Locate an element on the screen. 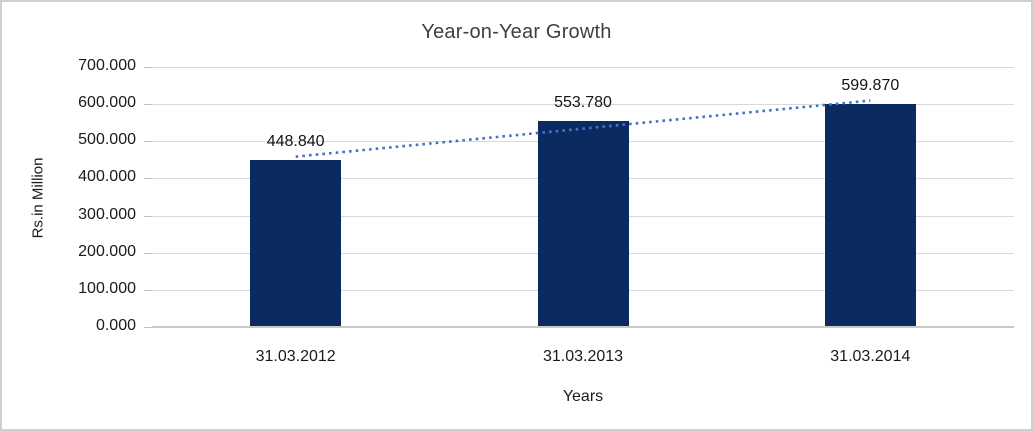 The height and width of the screenshot is (431, 1033). x-axis-title: Years is located at coordinates (583, 396).